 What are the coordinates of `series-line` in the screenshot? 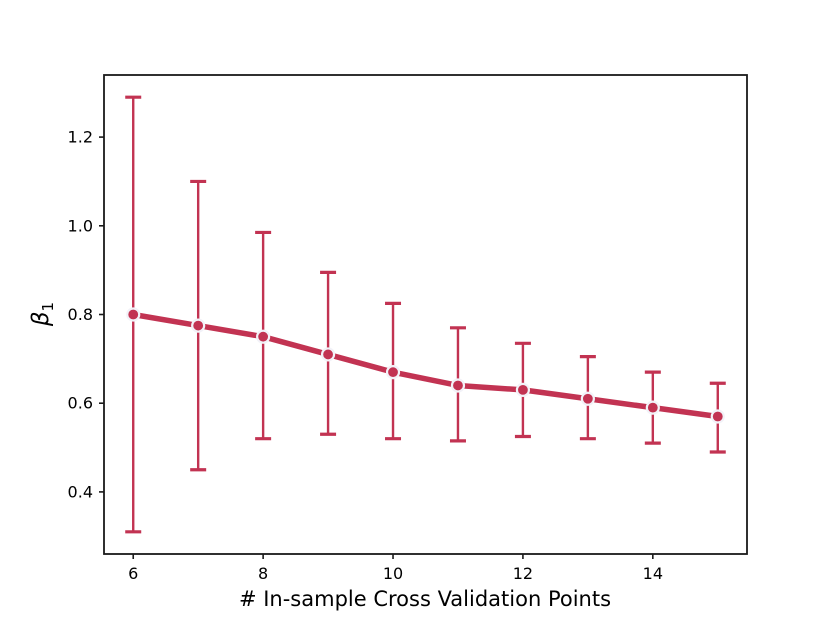 It's located at (425, 365).